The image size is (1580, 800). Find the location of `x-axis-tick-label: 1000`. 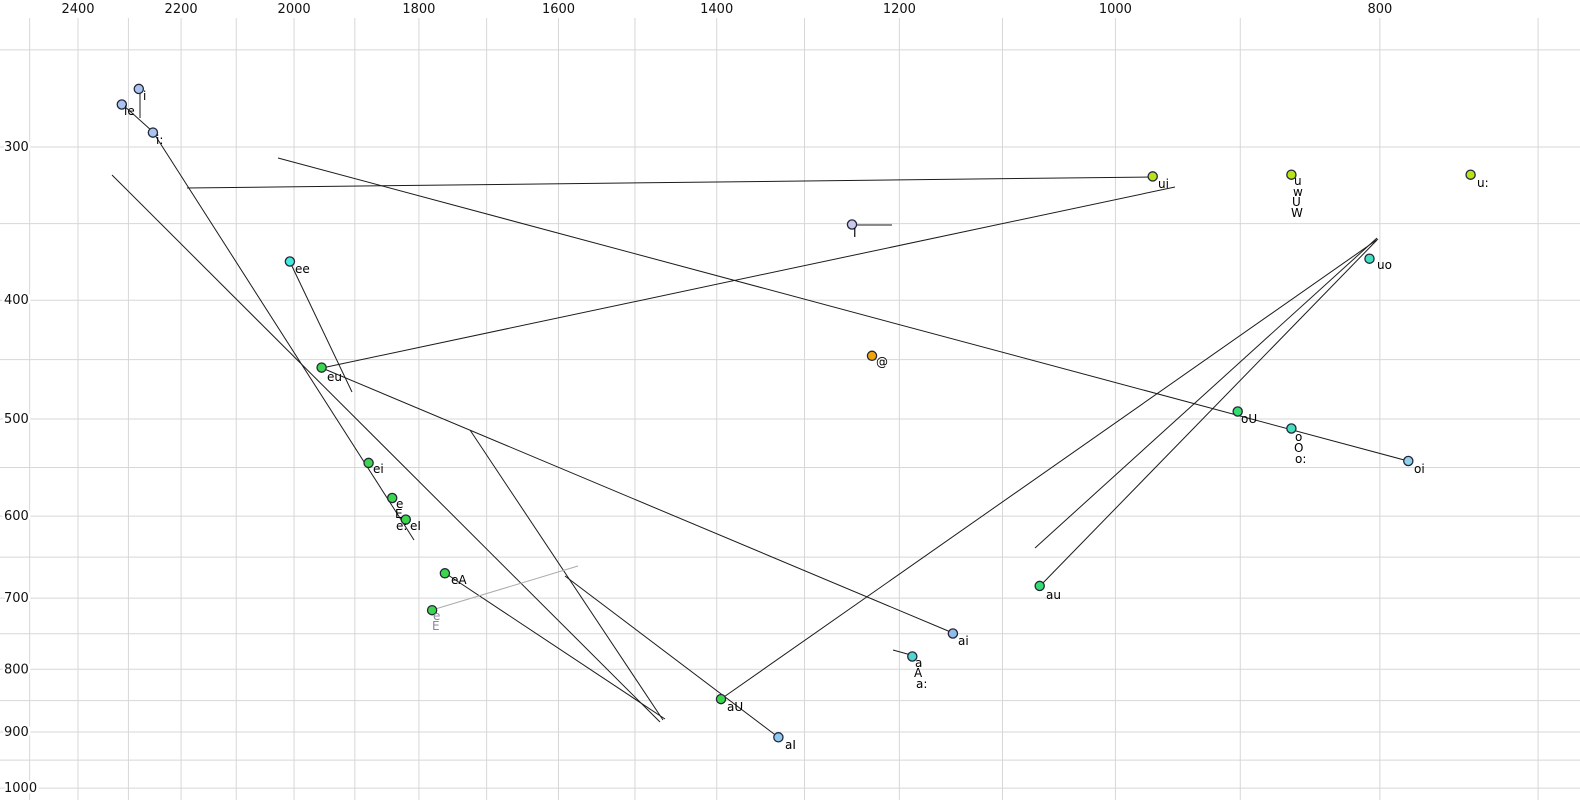

x-axis-tick-label: 1000 is located at coordinates (1115, 9).